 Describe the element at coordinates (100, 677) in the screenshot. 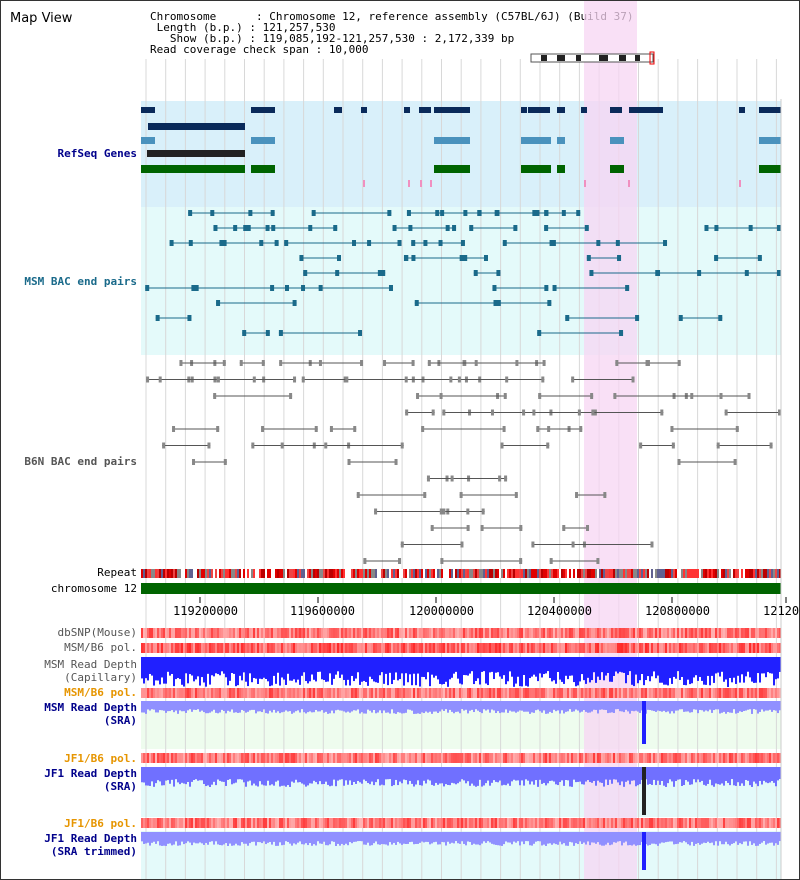

I see `track-label-msm-depth-cap-2: (Capillary)` at that location.